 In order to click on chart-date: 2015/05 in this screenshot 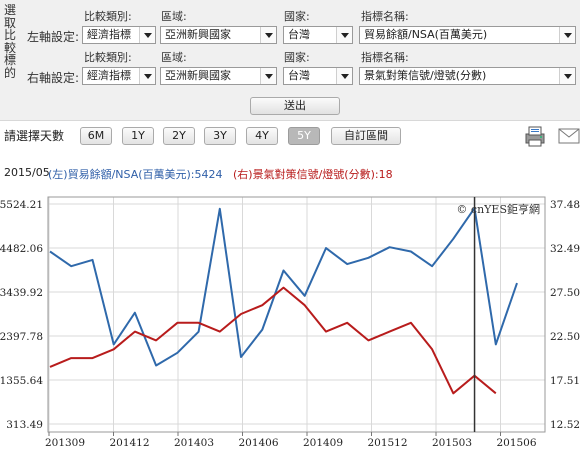, I will do `click(27, 172)`.